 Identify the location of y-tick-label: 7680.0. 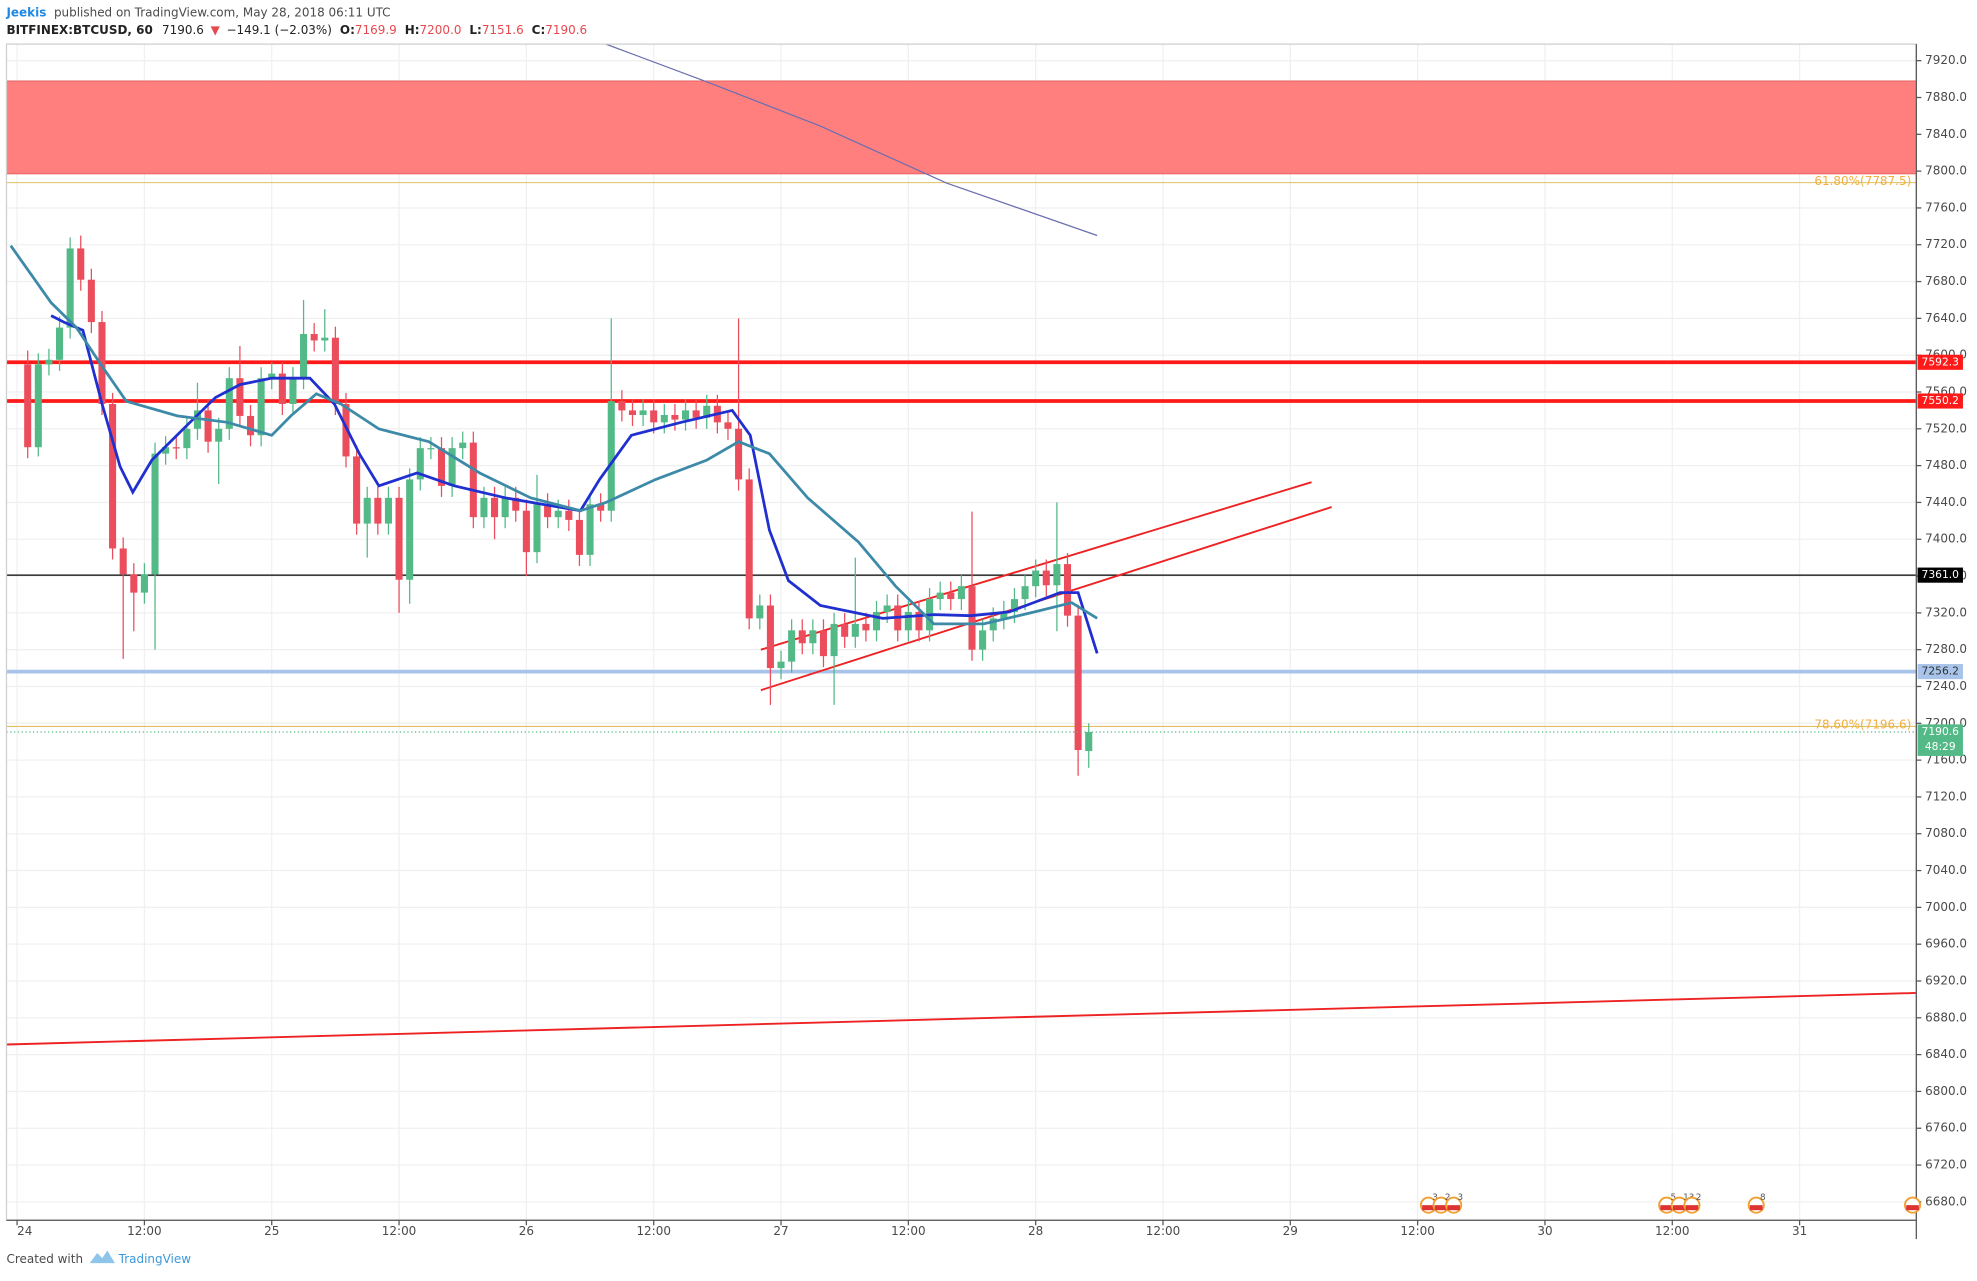
(1946, 281).